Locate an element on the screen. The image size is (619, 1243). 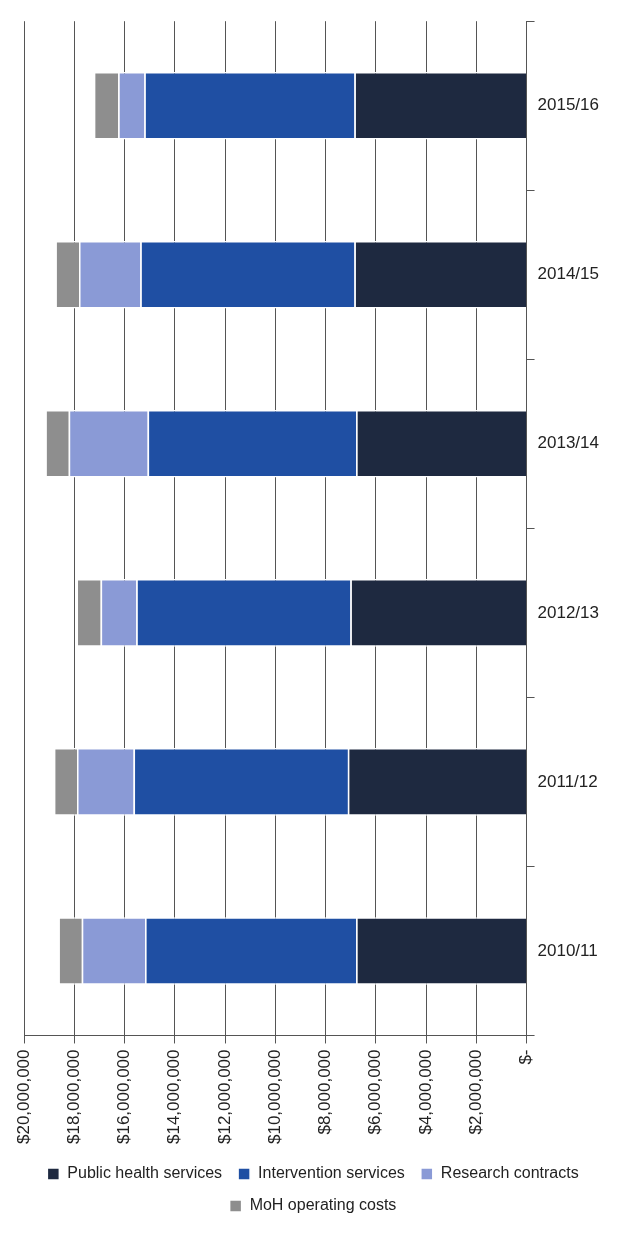
x-tick-label: $2,000,000 is located at coordinates (475, 1092).